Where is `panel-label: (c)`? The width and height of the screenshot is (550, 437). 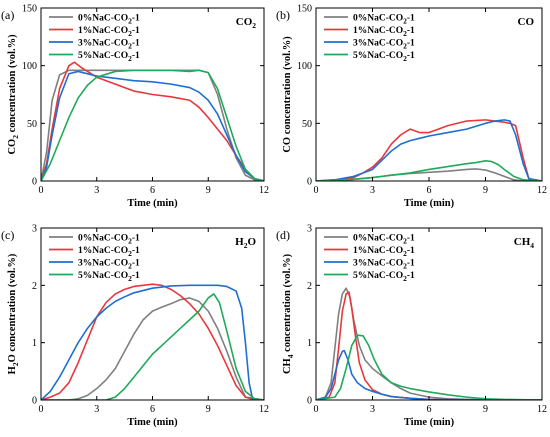
panel-label: (c) is located at coordinates (7, 235).